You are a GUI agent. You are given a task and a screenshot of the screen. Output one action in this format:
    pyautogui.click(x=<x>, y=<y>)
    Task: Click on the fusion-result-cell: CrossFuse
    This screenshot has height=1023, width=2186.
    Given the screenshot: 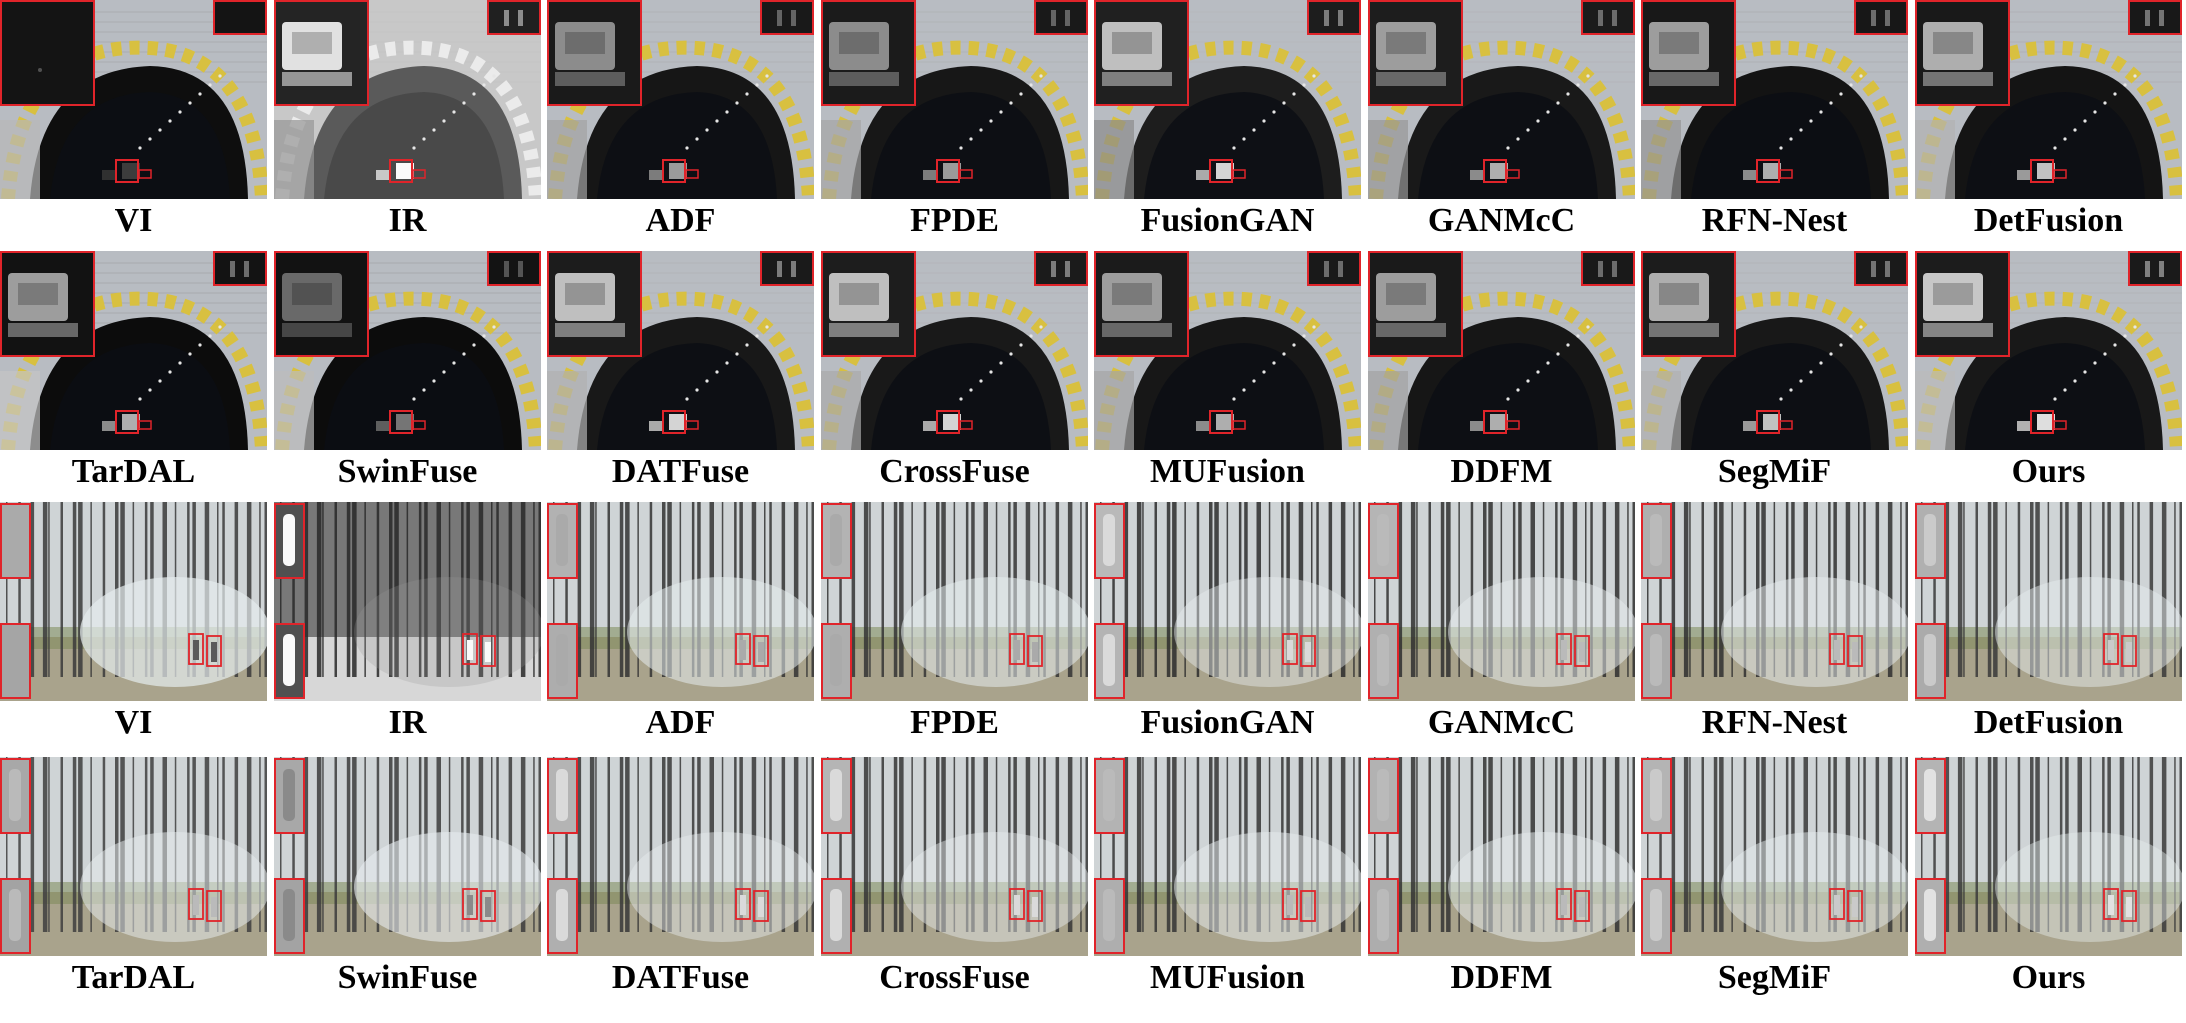 What is the action you would take?
    pyautogui.click(x=957, y=878)
    